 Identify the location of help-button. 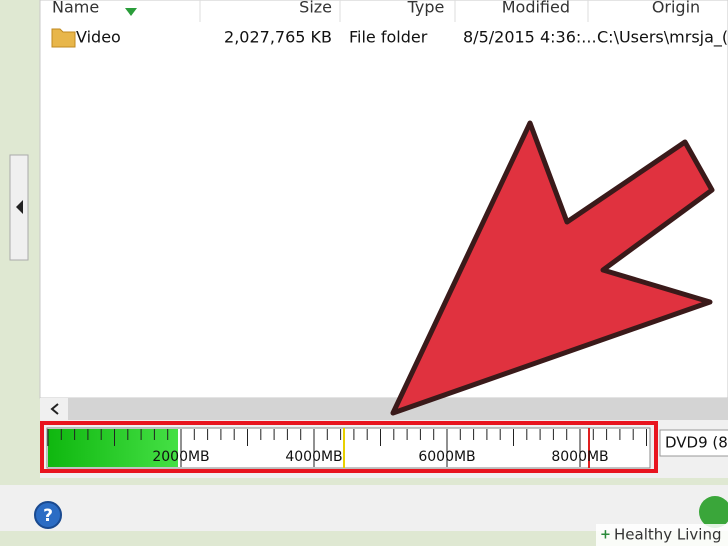
(48, 515).